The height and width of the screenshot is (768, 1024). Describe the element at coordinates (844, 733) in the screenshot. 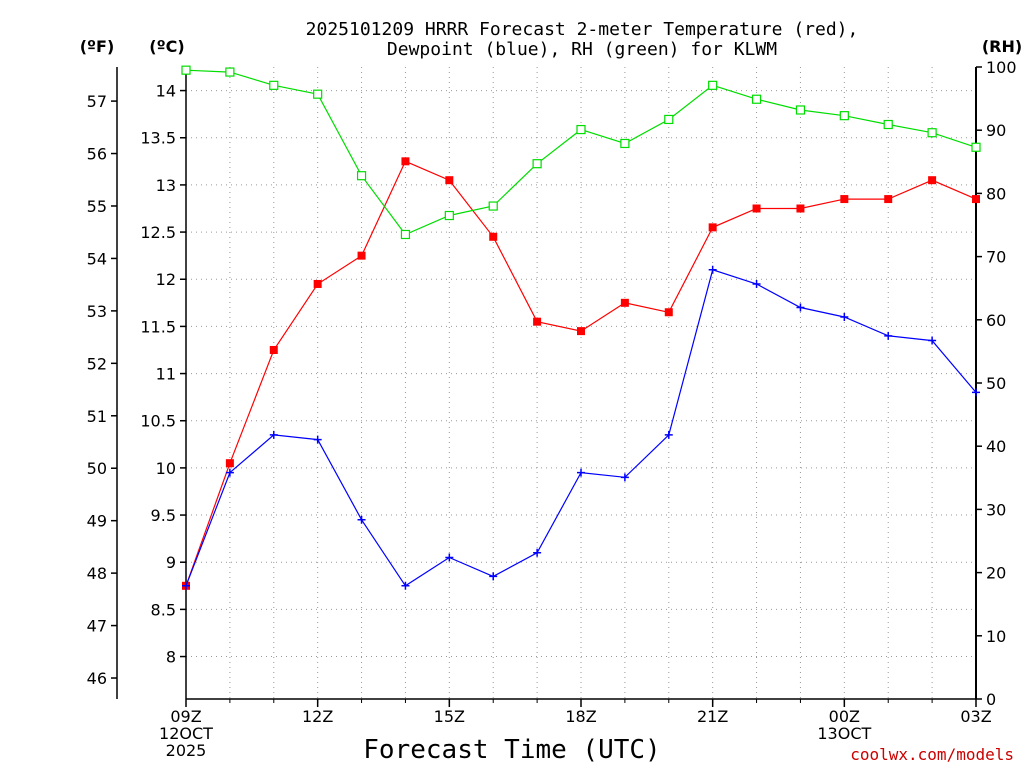

I see `x-tick-label: 13OCT` at that location.